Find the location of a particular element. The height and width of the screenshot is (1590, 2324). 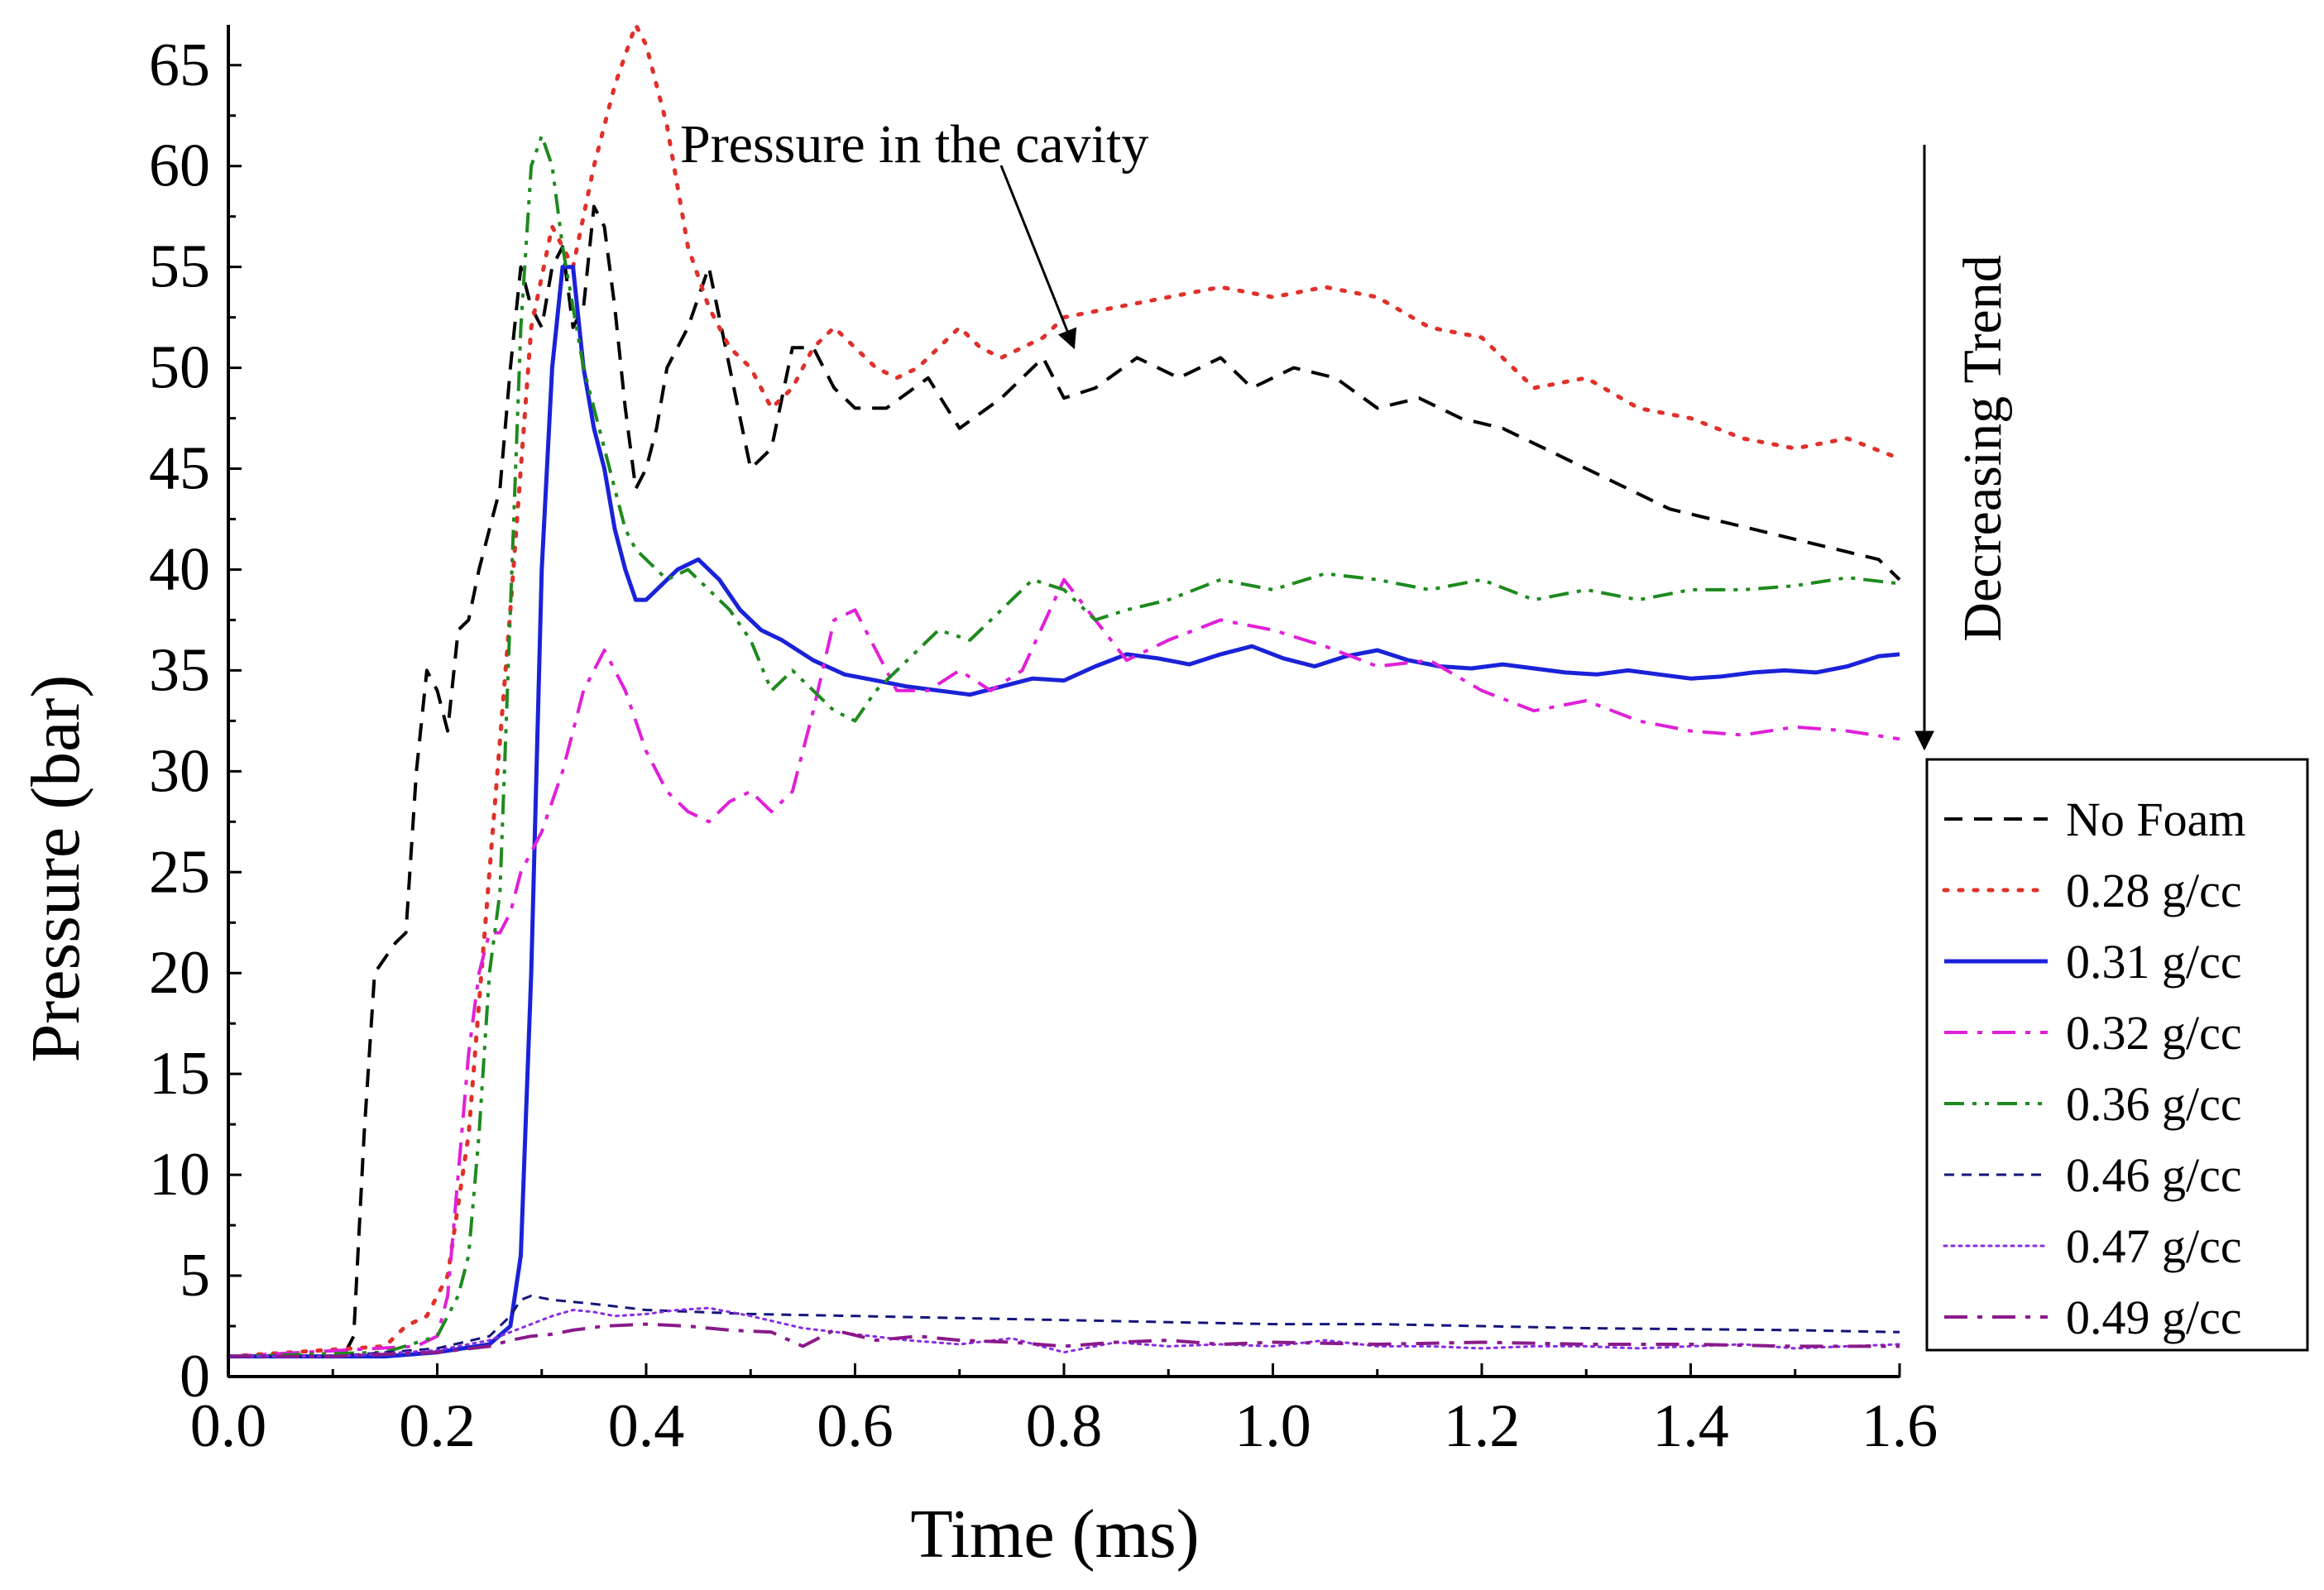

y-tick-label: 15 is located at coordinates (179, 1074).